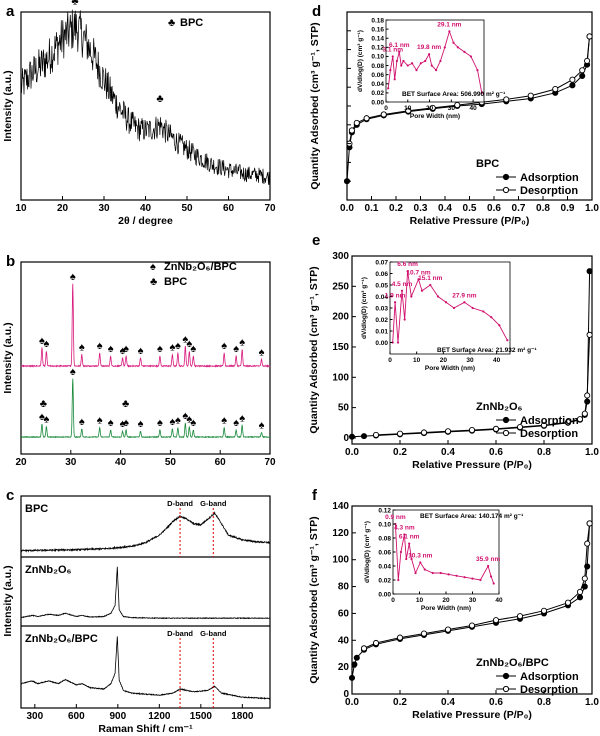  What do you see at coordinates (21, 462) in the screenshot?
I see `panel-b-x-tick-label: 20` at bounding box center [21, 462].